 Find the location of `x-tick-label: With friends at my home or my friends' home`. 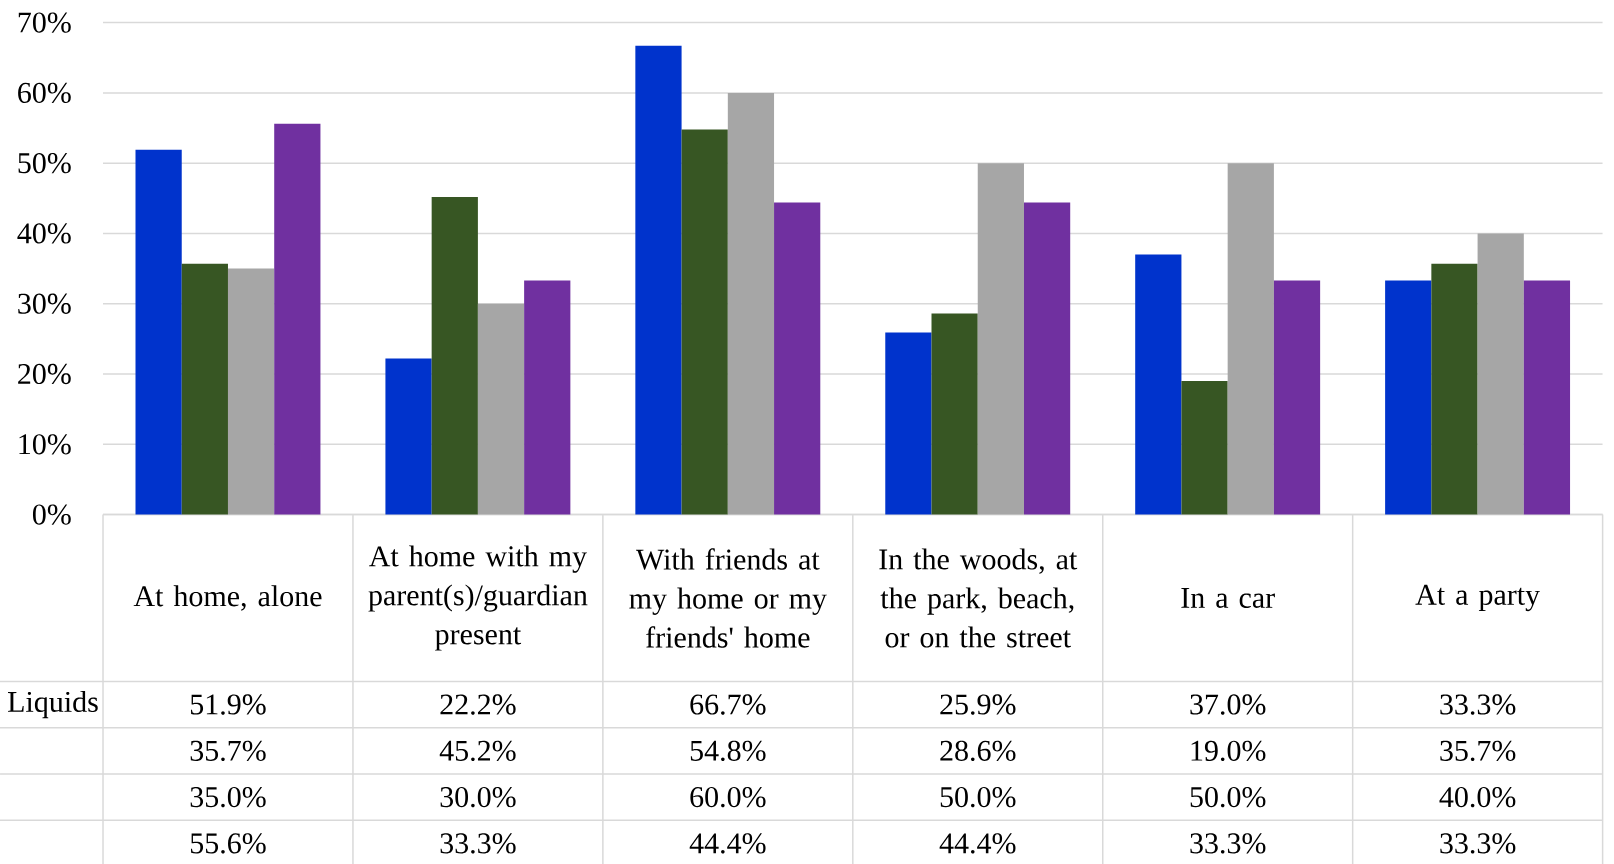

x-tick-label: With friends at my home or my friends' home is located at coordinates (728, 598).